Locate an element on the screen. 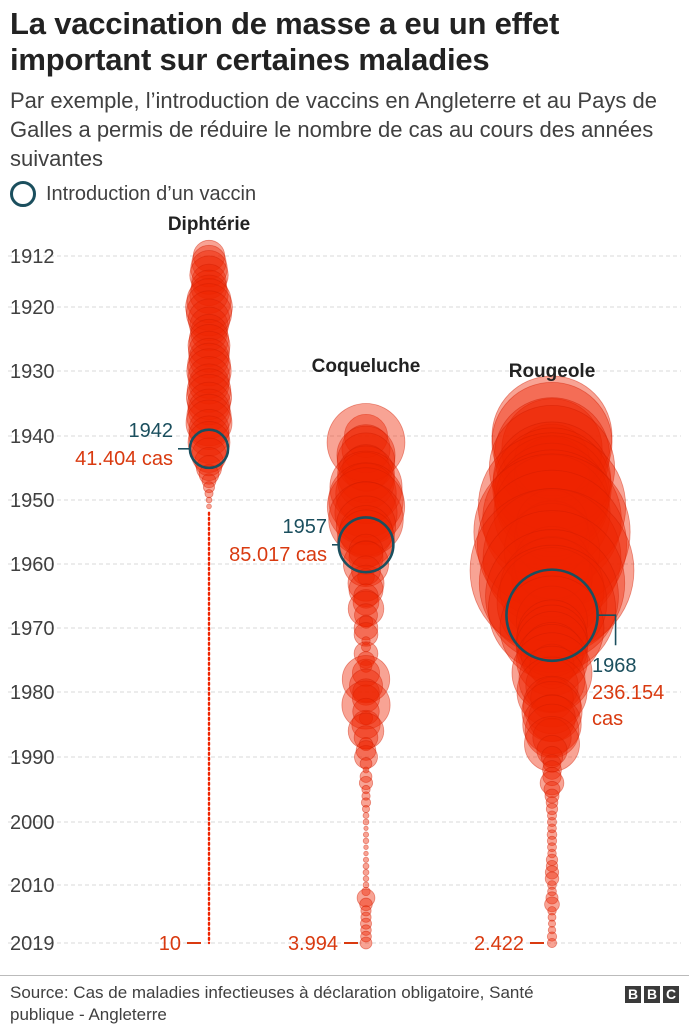 The height and width of the screenshot is (1026, 689). vaccine-cases-label: 41.404 cas is located at coordinates (124, 459).